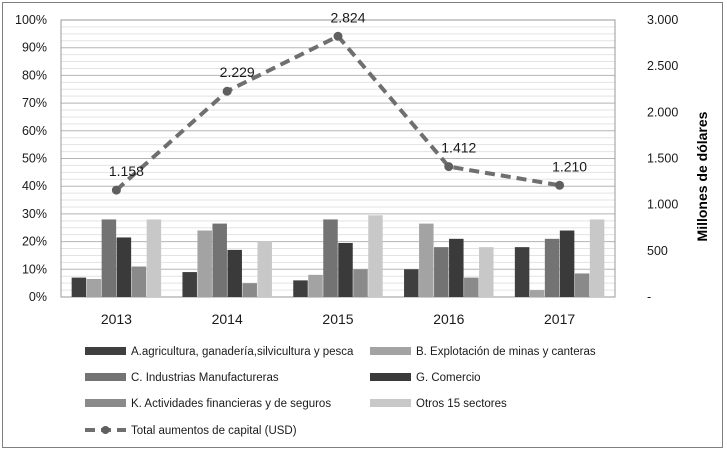  What do you see at coordinates (559, 319) in the screenshot?
I see `x-category-label: 2017` at bounding box center [559, 319].